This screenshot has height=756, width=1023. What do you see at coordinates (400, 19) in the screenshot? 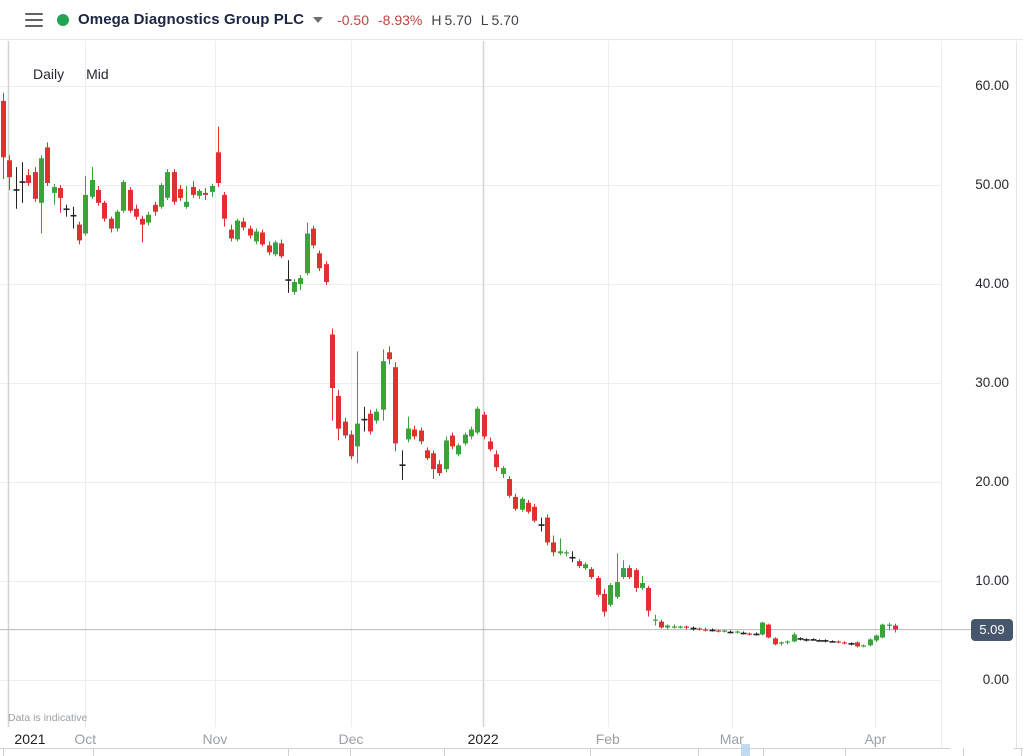
I see `price-change-percent: -8.93%` at bounding box center [400, 19].